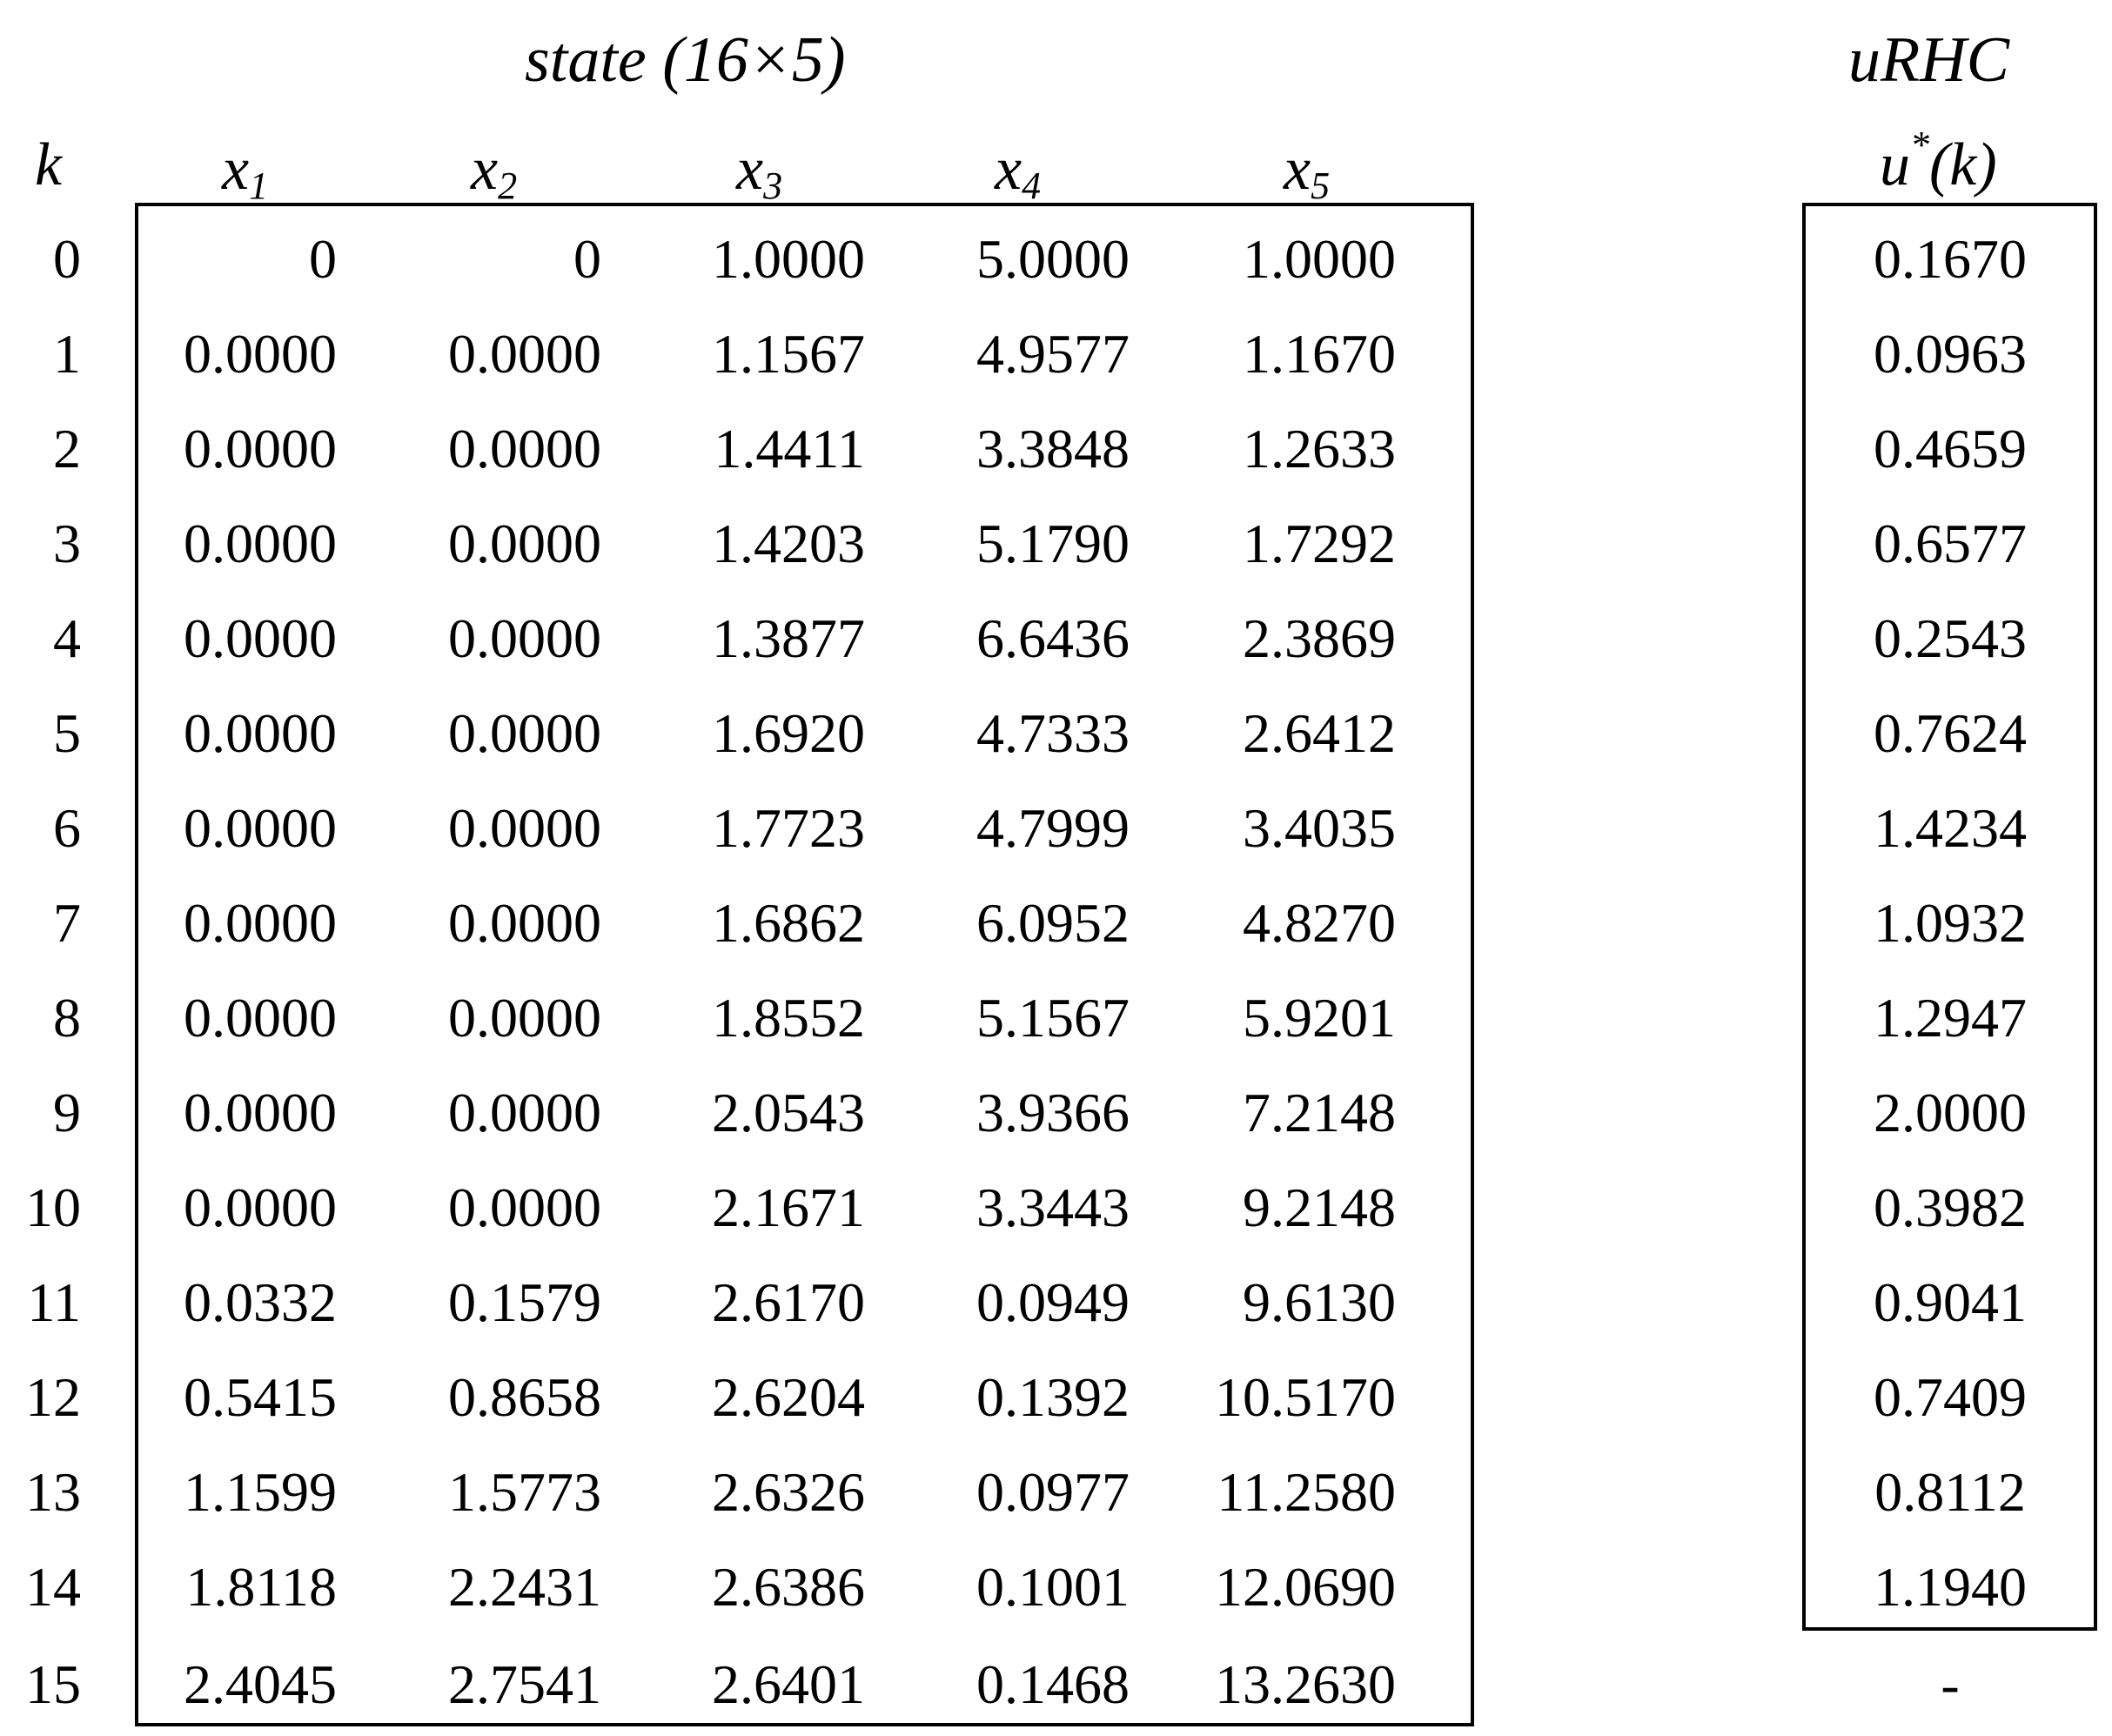 The height and width of the screenshot is (1736, 2112). What do you see at coordinates (261, 1587) in the screenshot?
I see `x1-cell: 1.8118` at bounding box center [261, 1587].